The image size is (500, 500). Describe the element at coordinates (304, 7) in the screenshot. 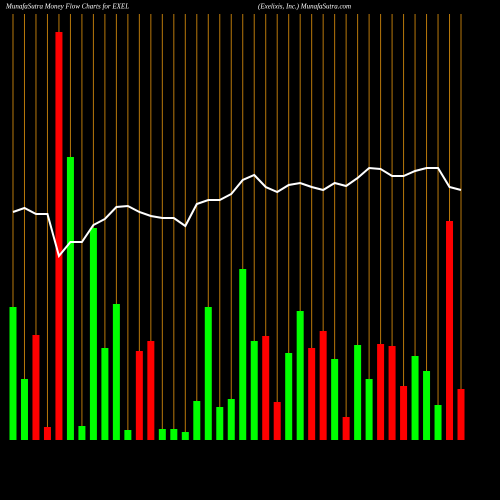

I see `chart-subtitle: (Exelixis, Inc.) MunafaSutra.com` at that location.